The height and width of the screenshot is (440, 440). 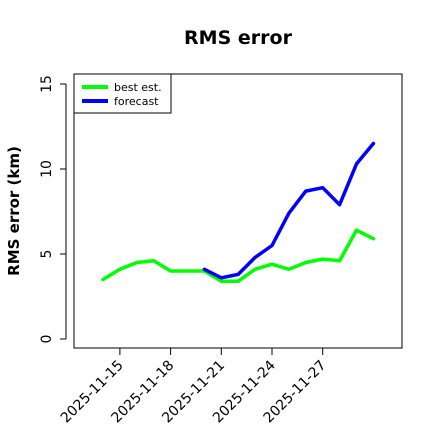 I want to click on y-tick-label: 15, so click(x=47, y=84).